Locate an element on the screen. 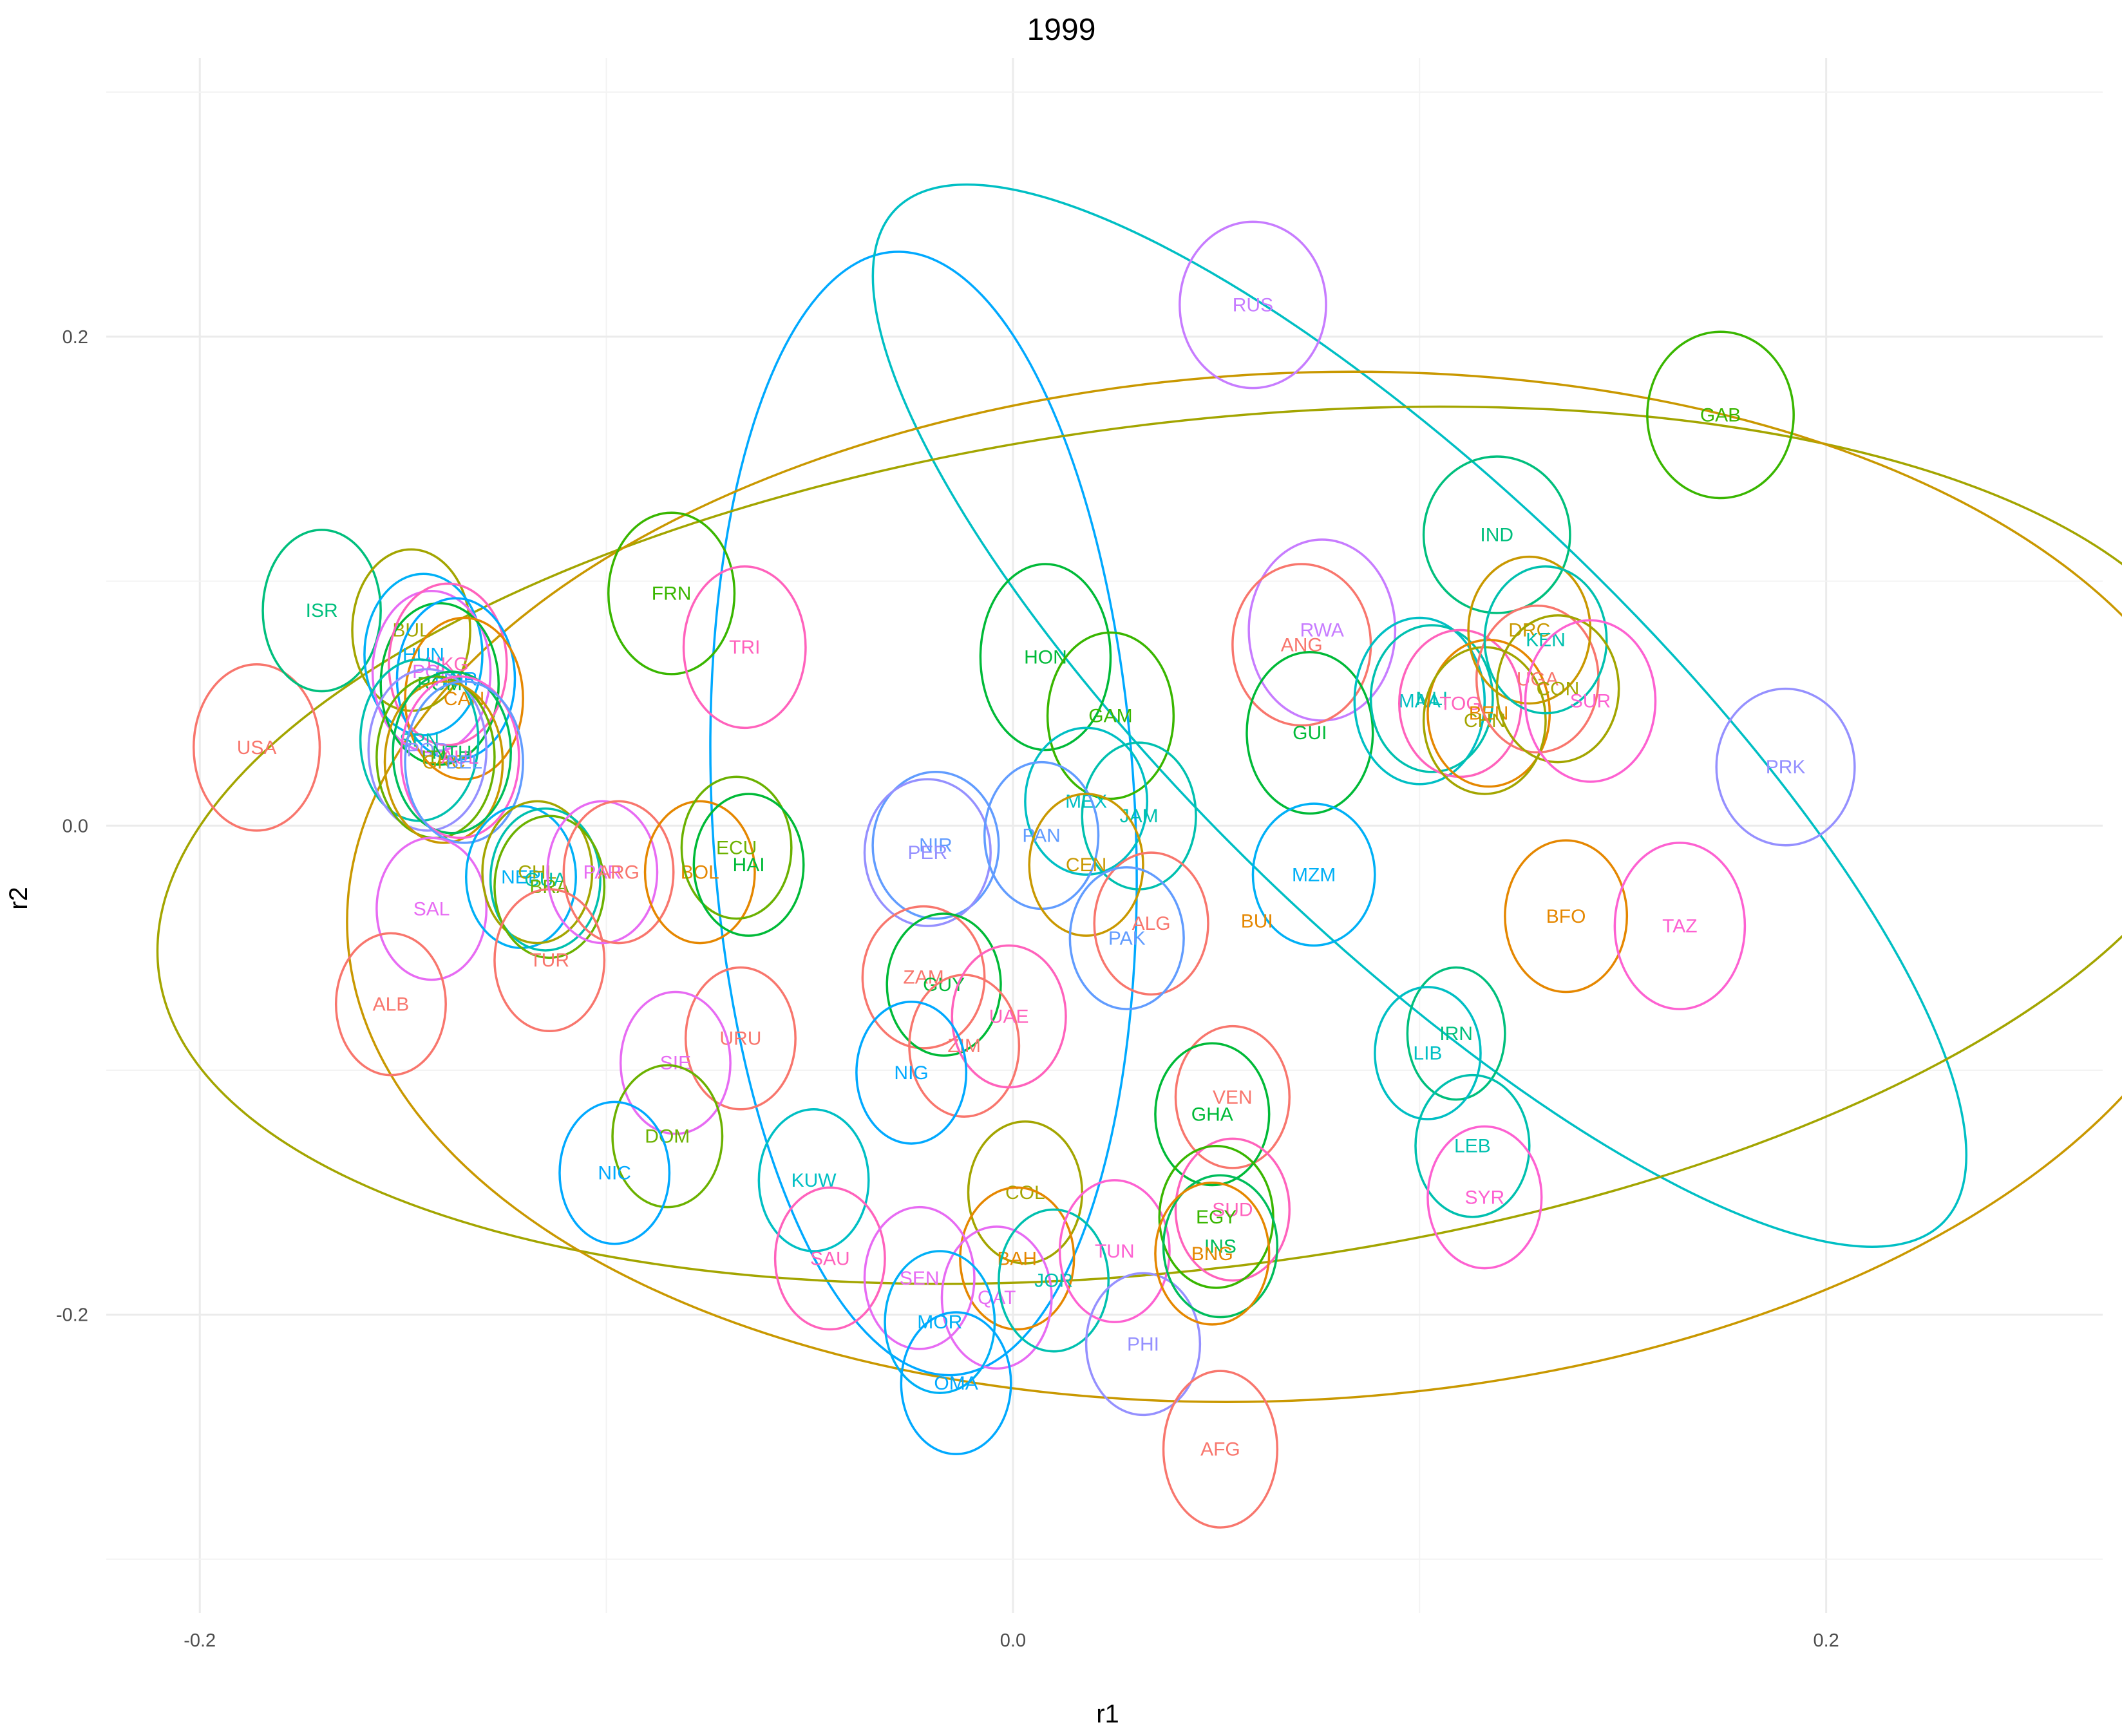  country-label: SEN is located at coordinates (920, 1278).